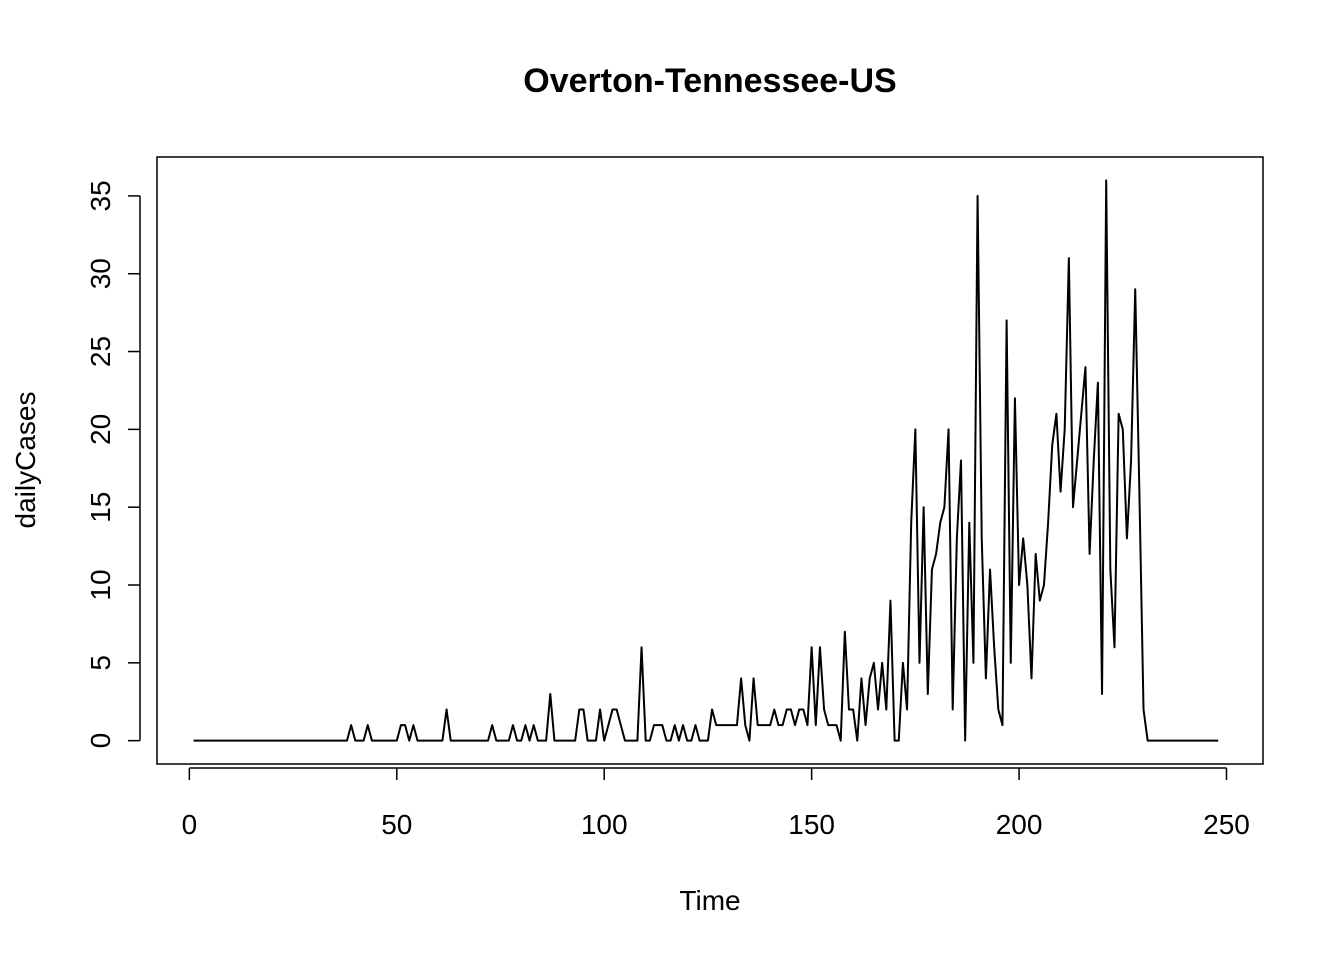 This screenshot has width=1344, height=960. Describe the element at coordinates (716, 803) in the screenshot. I see `x-axis: 0 50 100 150 200 250` at that location.